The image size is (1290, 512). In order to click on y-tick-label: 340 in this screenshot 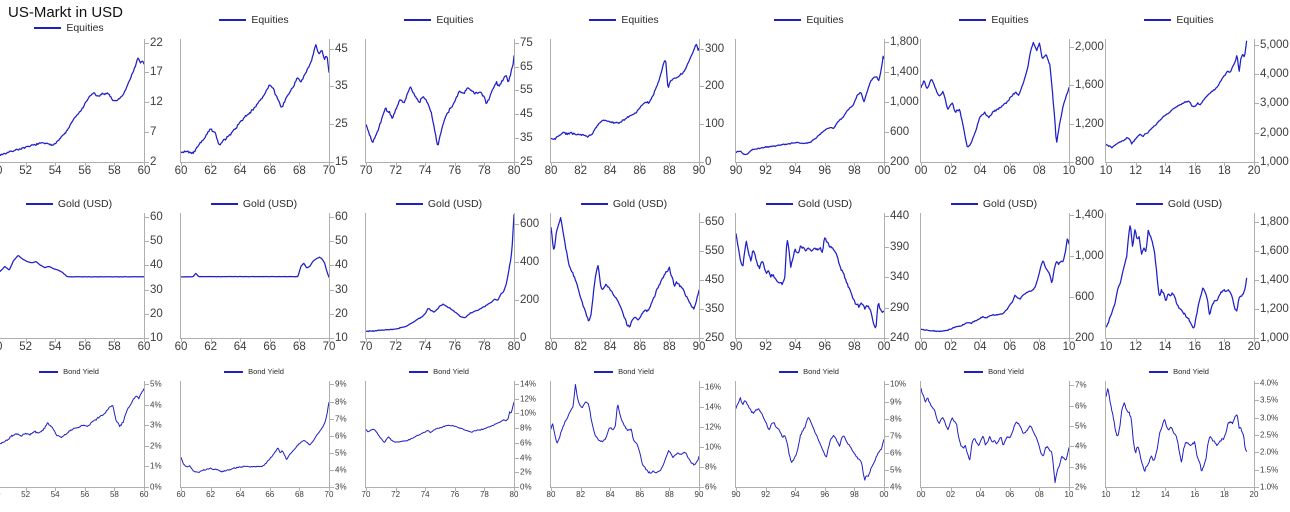, I will do `click(900, 277)`.